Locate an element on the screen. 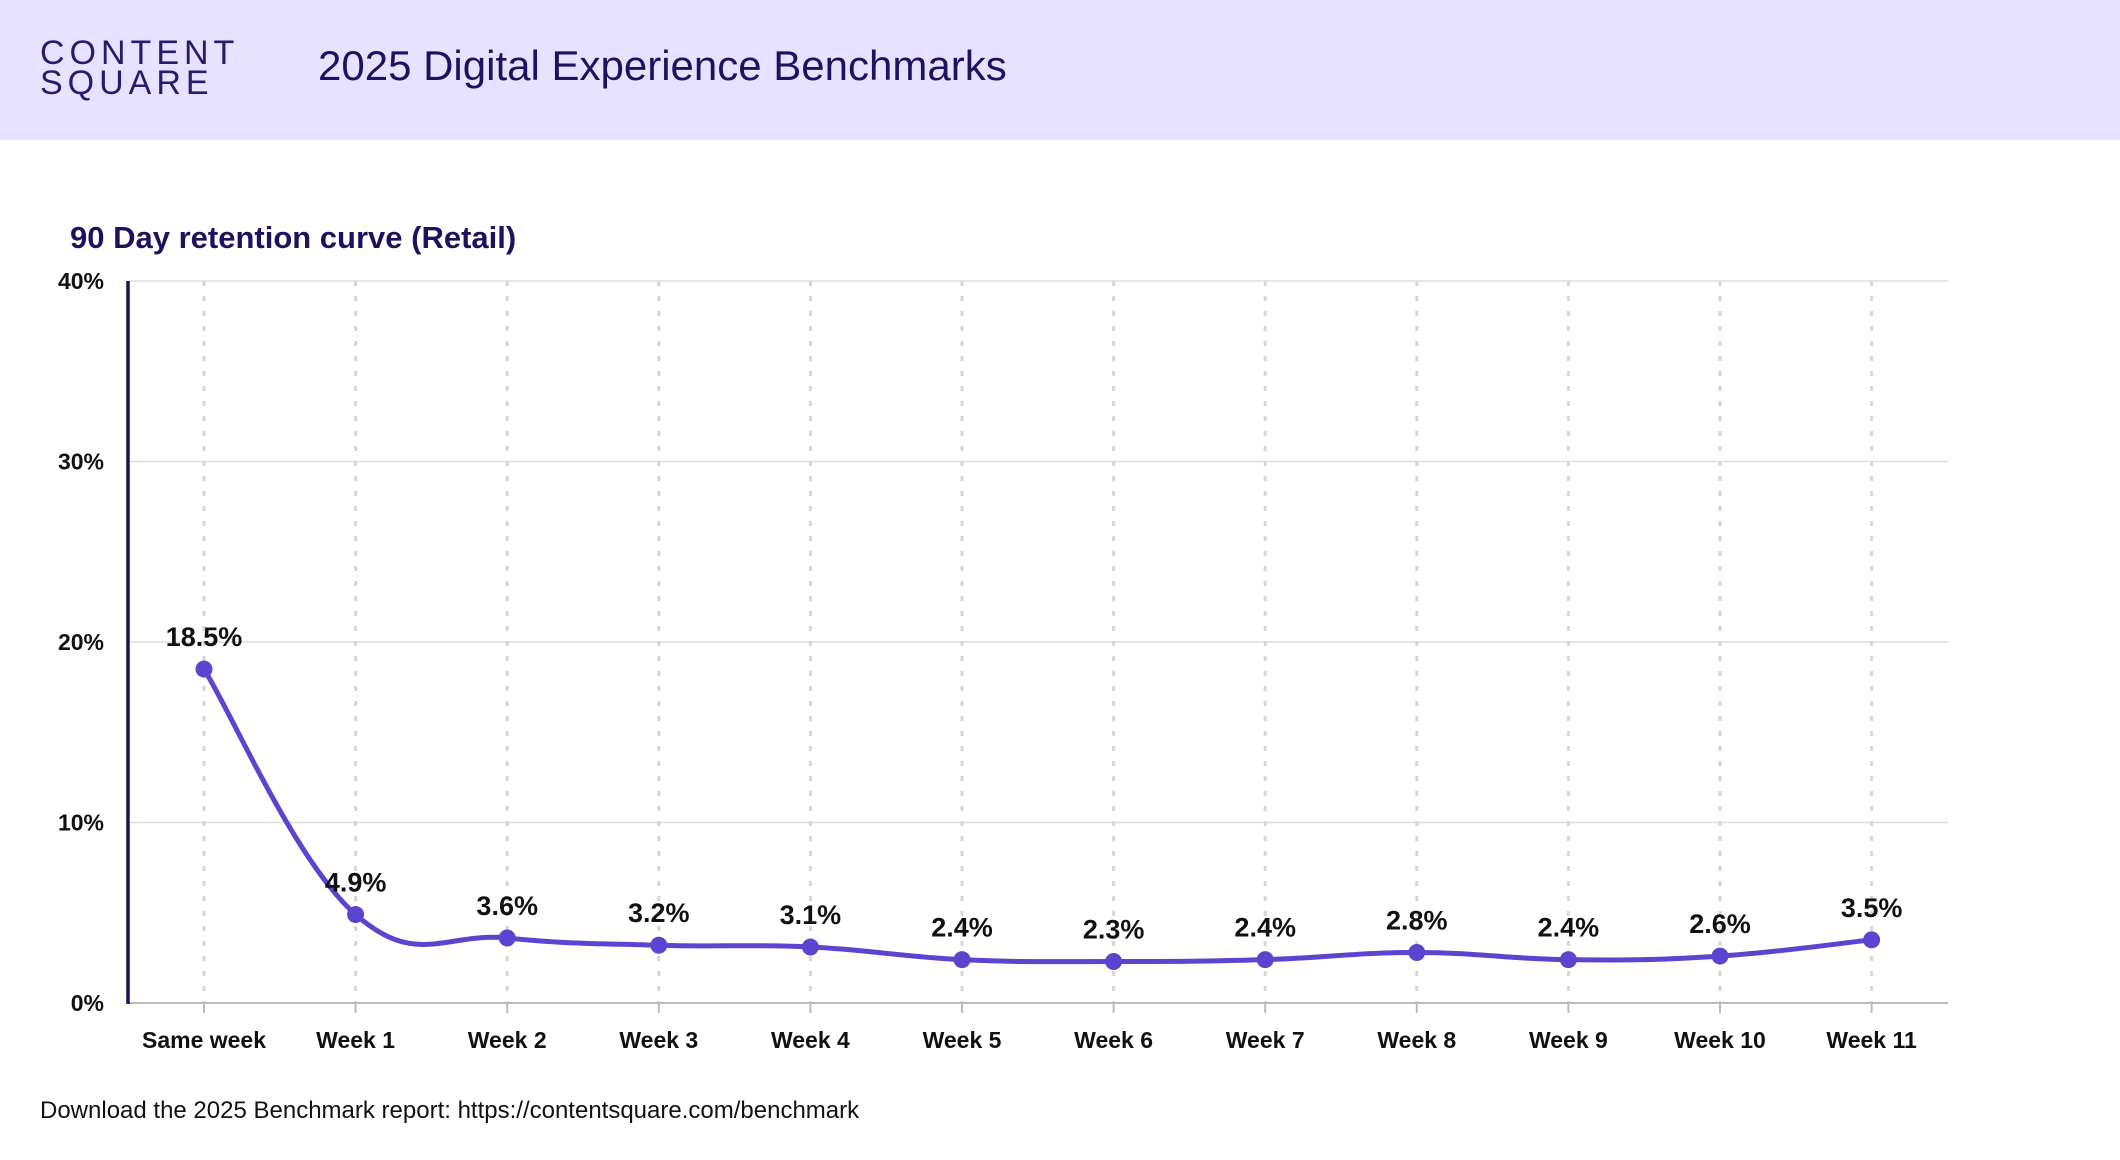 The width and height of the screenshot is (2120, 1160). y-tick-label: 20% is located at coordinates (81, 642).